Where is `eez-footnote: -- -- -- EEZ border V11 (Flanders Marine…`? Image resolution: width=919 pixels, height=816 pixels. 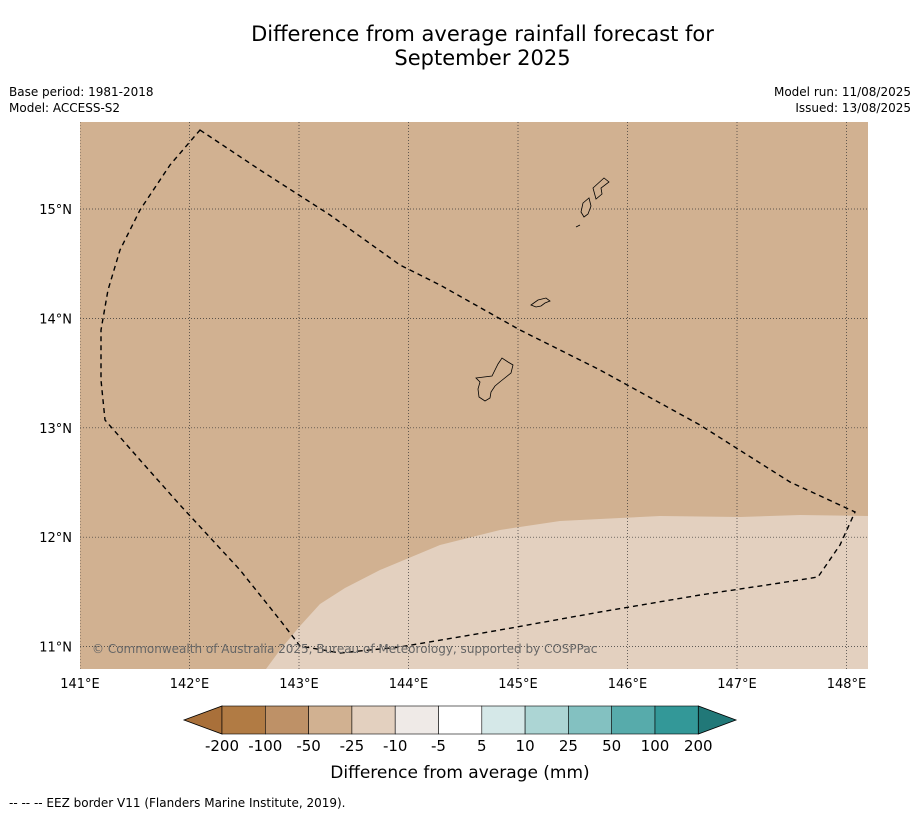 eez-footnote: -- -- -- EEZ border V11 (Flanders Marine… is located at coordinates (177, 803).